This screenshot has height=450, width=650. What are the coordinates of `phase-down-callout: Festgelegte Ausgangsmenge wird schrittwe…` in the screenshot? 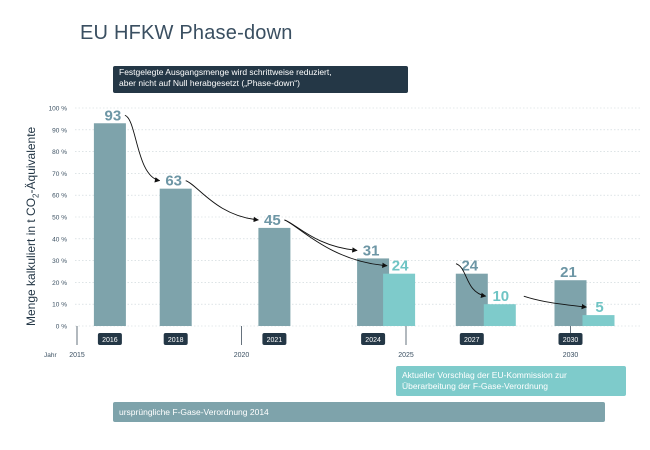 It's located at (260, 79).